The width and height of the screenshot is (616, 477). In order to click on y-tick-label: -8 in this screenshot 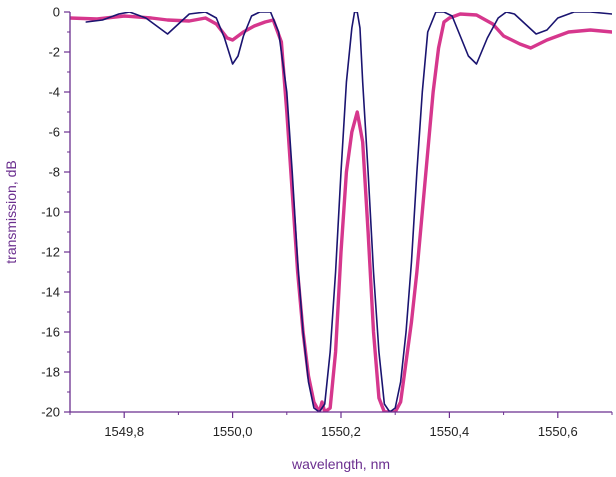, I will do `click(54, 172)`.